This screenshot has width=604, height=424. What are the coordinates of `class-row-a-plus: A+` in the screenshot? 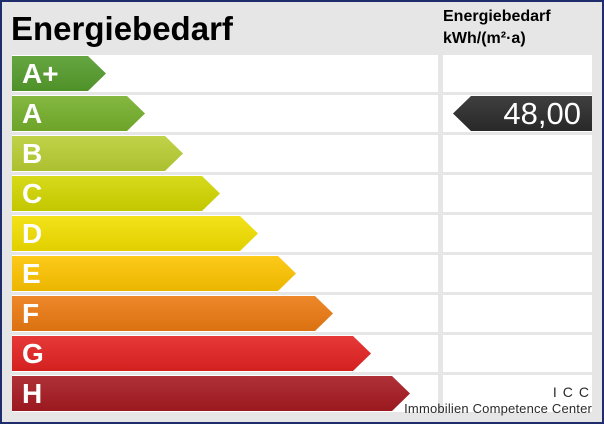 It's located at (302, 73).